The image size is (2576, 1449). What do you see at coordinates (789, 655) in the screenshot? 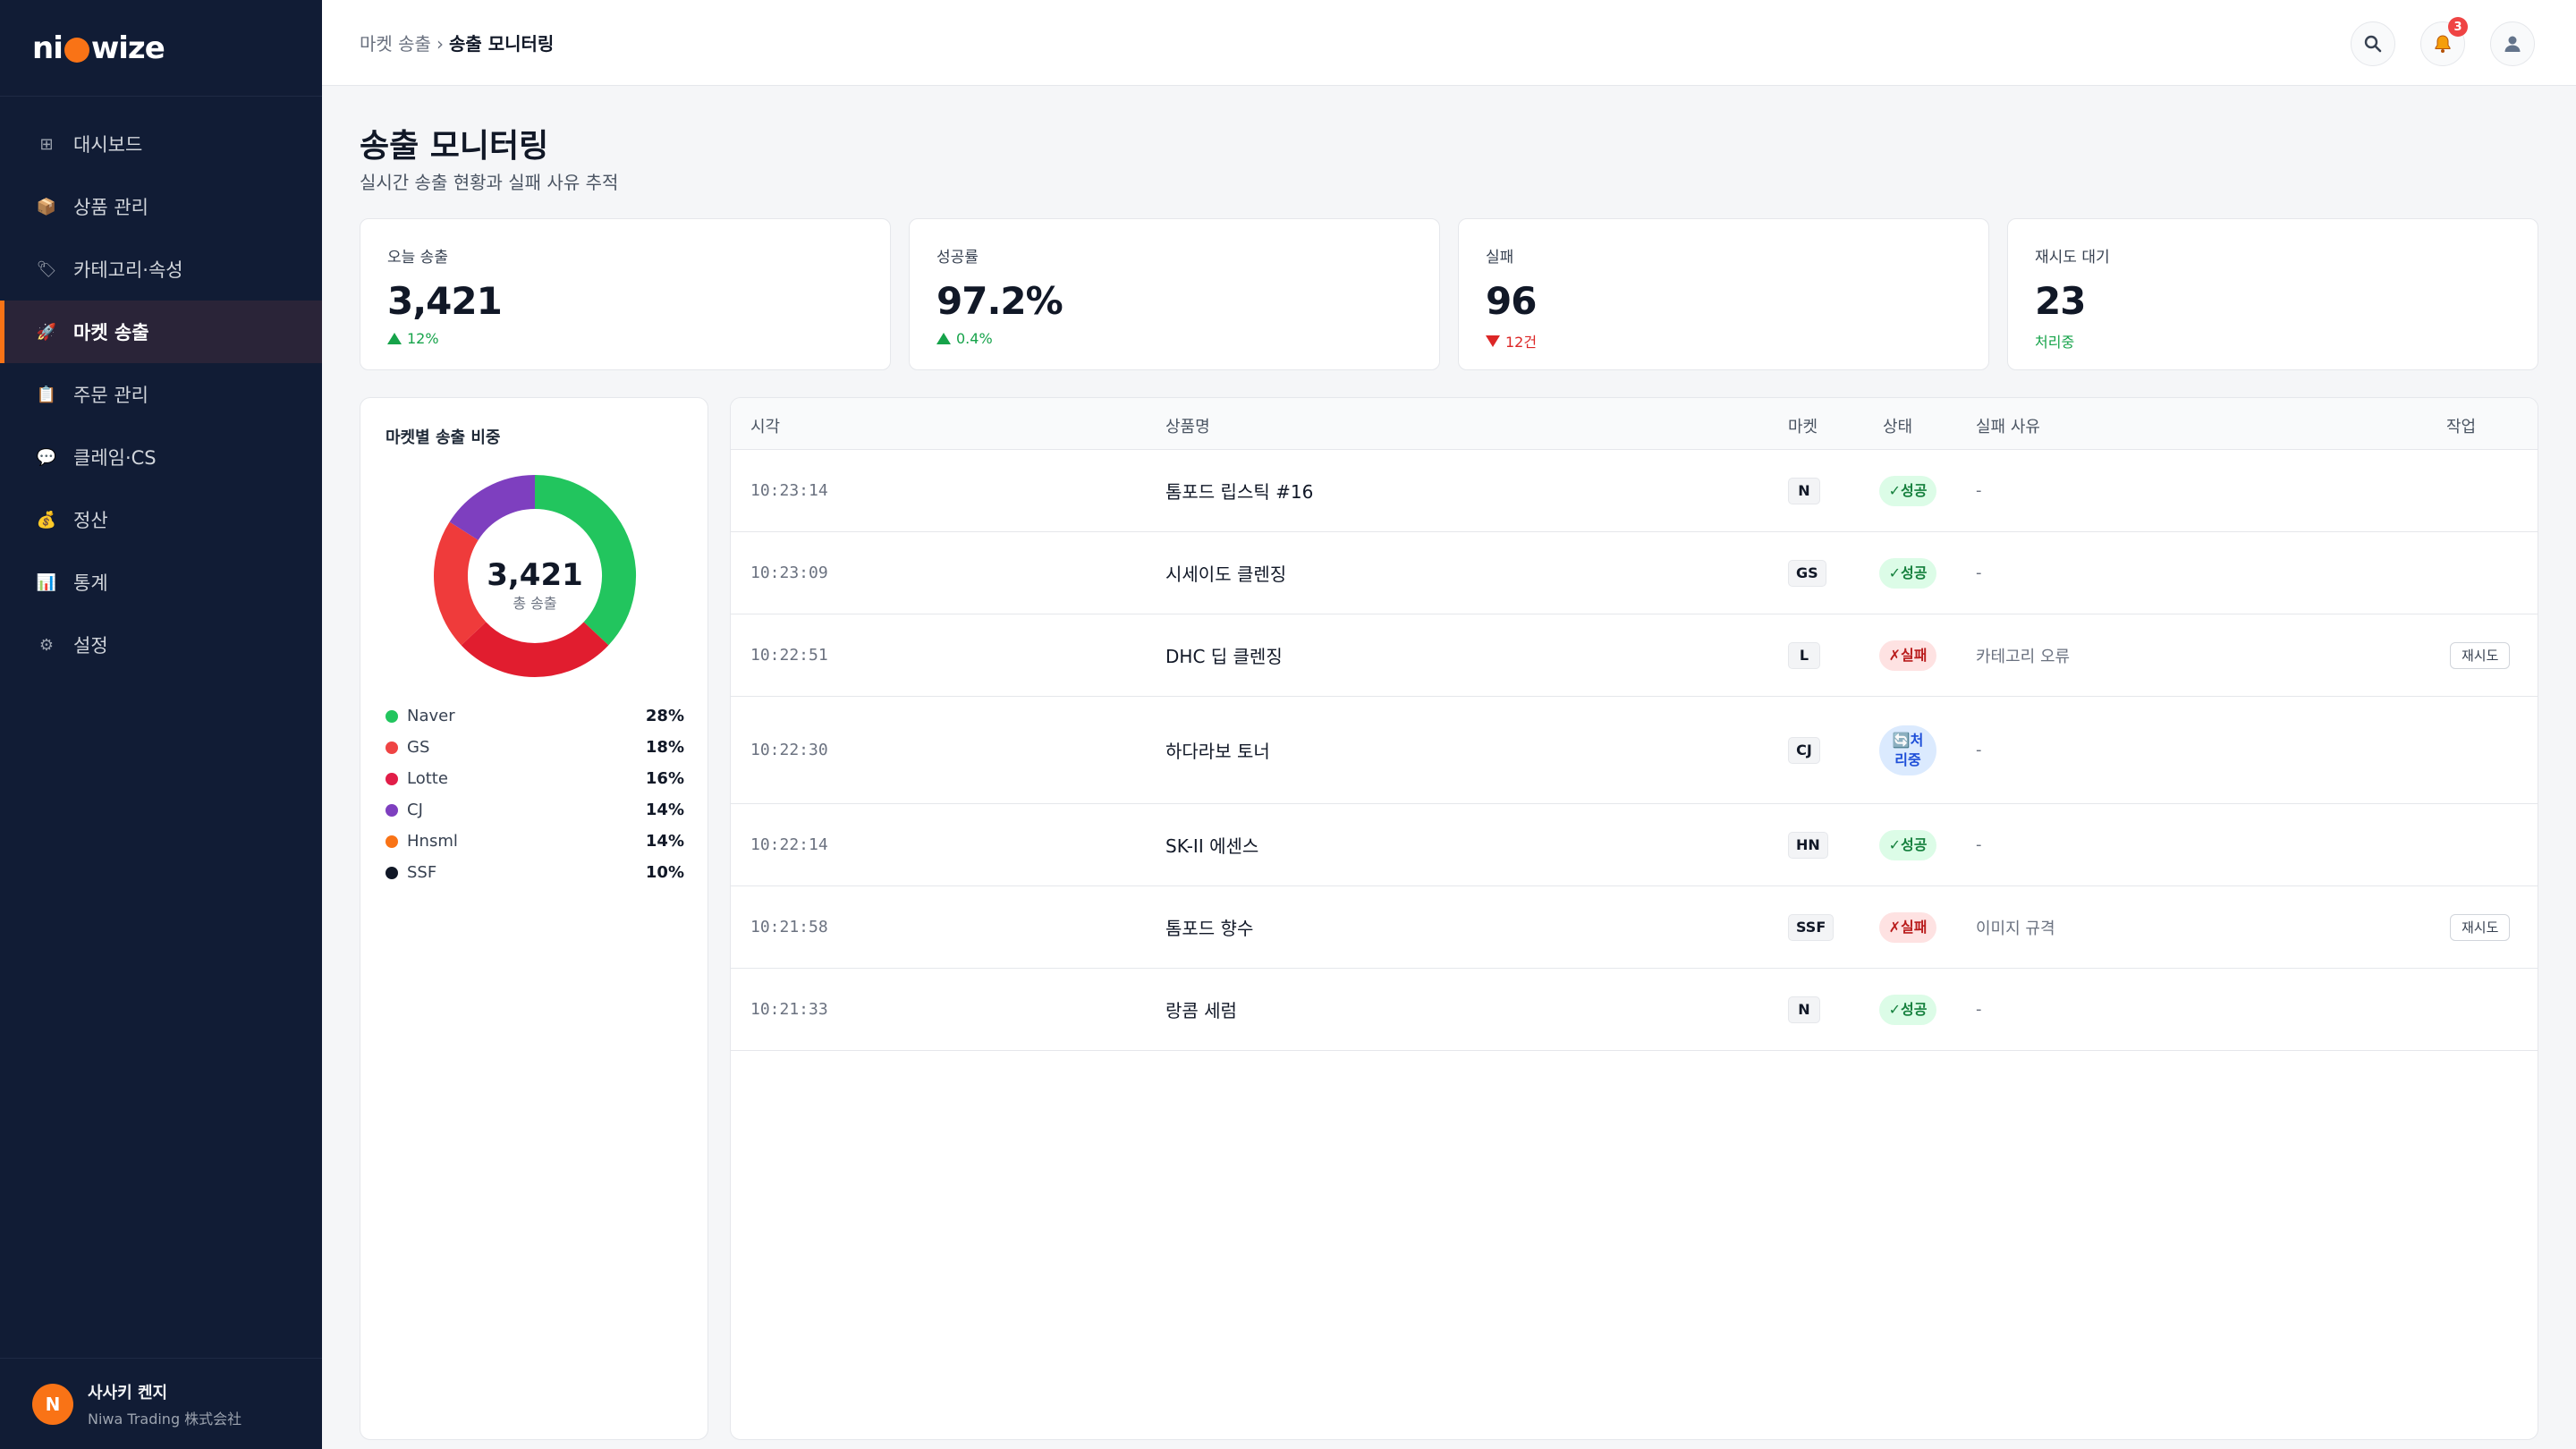
I see `row-time: 10:22:51` at bounding box center [789, 655].